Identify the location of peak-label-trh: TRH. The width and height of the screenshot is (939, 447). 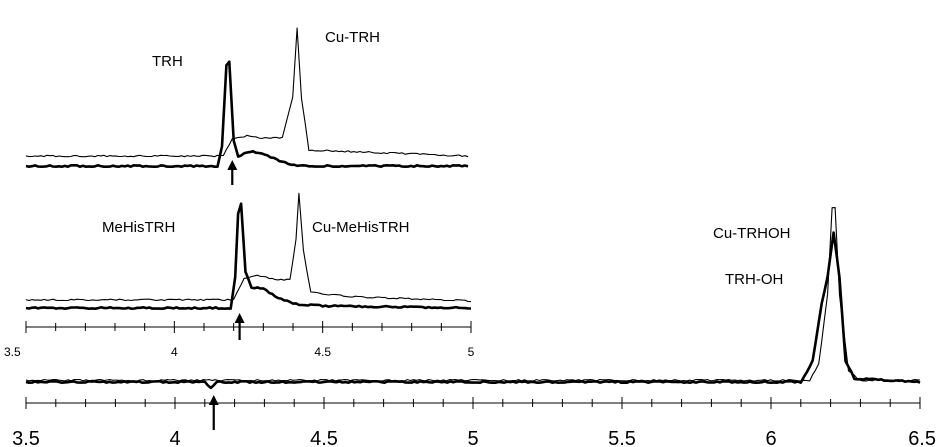
(167, 61).